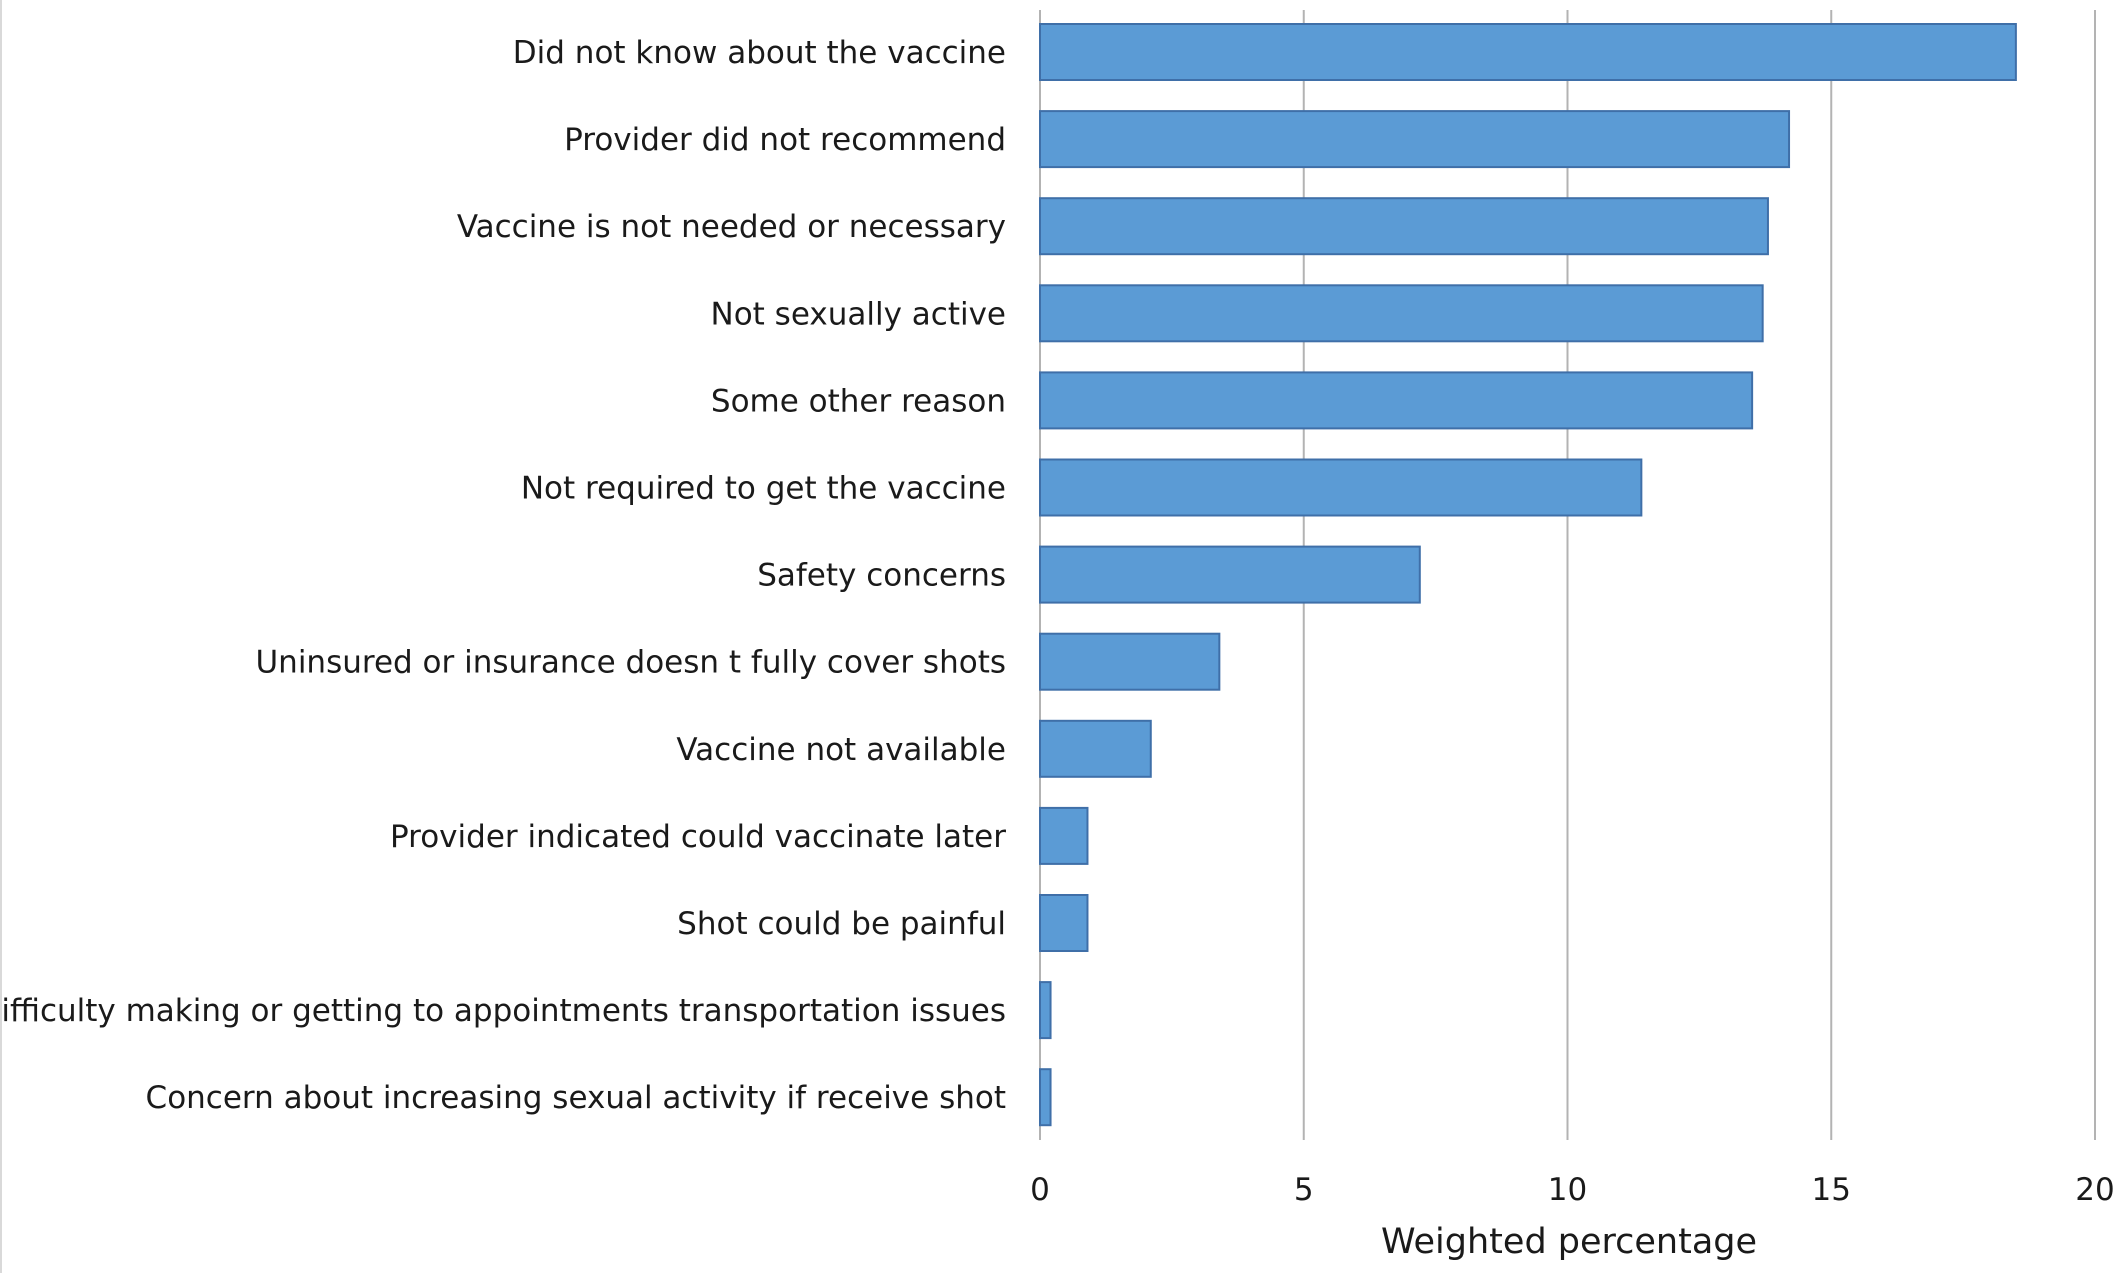  What do you see at coordinates (731, 227) in the screenshot?
I see `category-label: Vaccine is not needed or necessary` at bounding box center [731, 227].